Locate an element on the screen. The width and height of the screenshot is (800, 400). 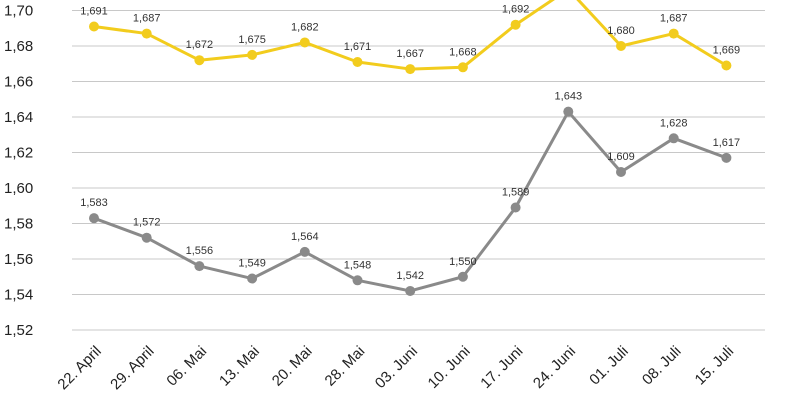
y-tick-label: 1,60 is located at coordinates (18, 188).